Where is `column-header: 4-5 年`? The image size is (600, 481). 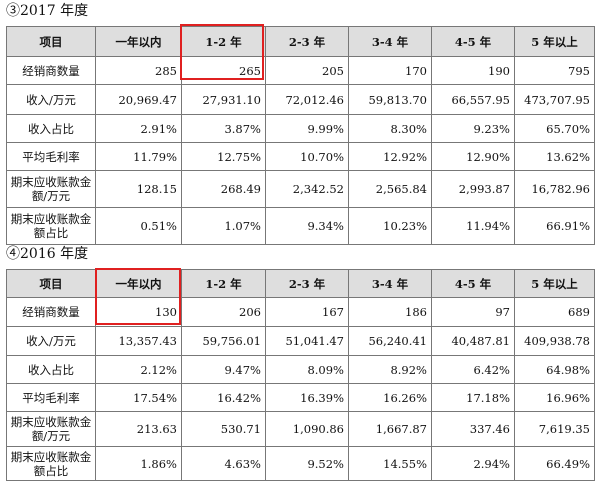 column-header: 4-5 年 is located at coordinates (473, 41).